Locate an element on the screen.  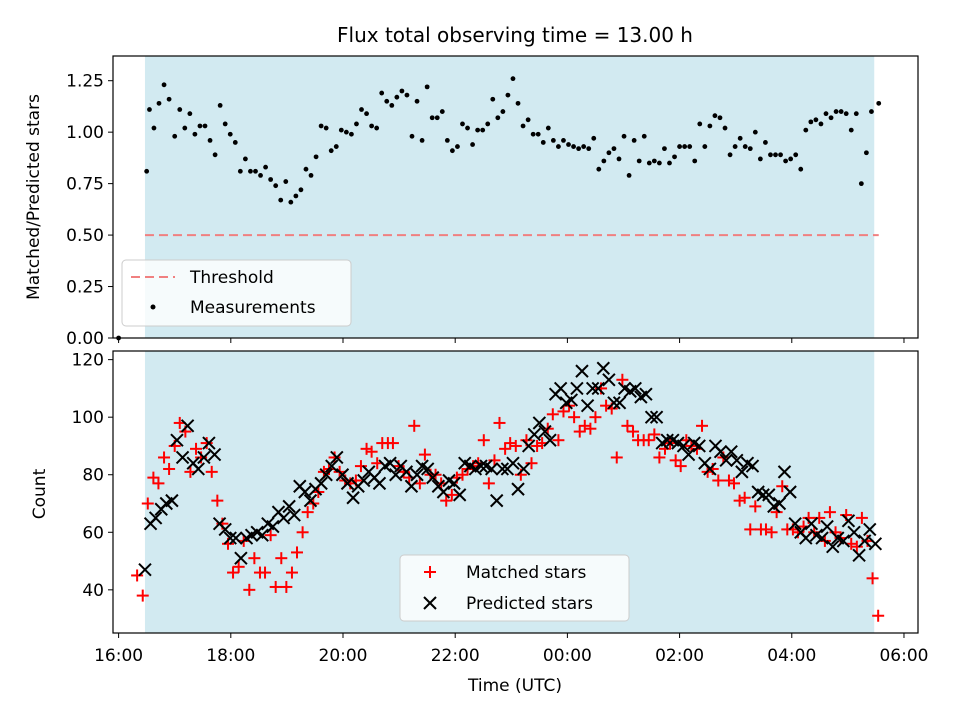
bottom-x-axis-label: Time (UTC) is located at coordinates (514, 686).